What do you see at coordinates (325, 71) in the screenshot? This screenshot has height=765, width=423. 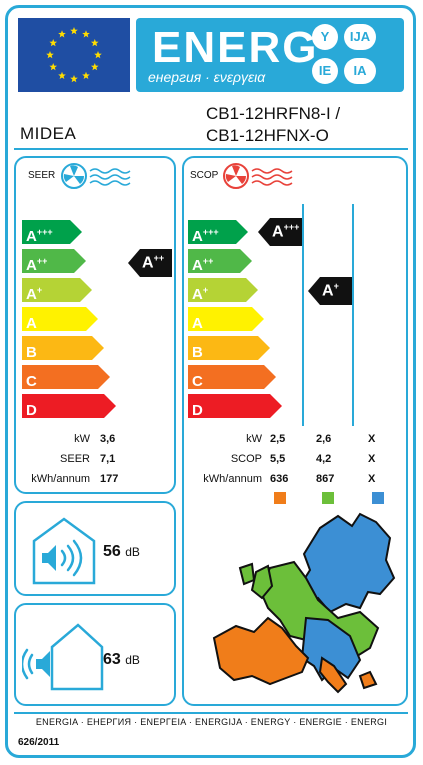 I see `language-suffix-ie: IE` at bounding box center [325, 71].